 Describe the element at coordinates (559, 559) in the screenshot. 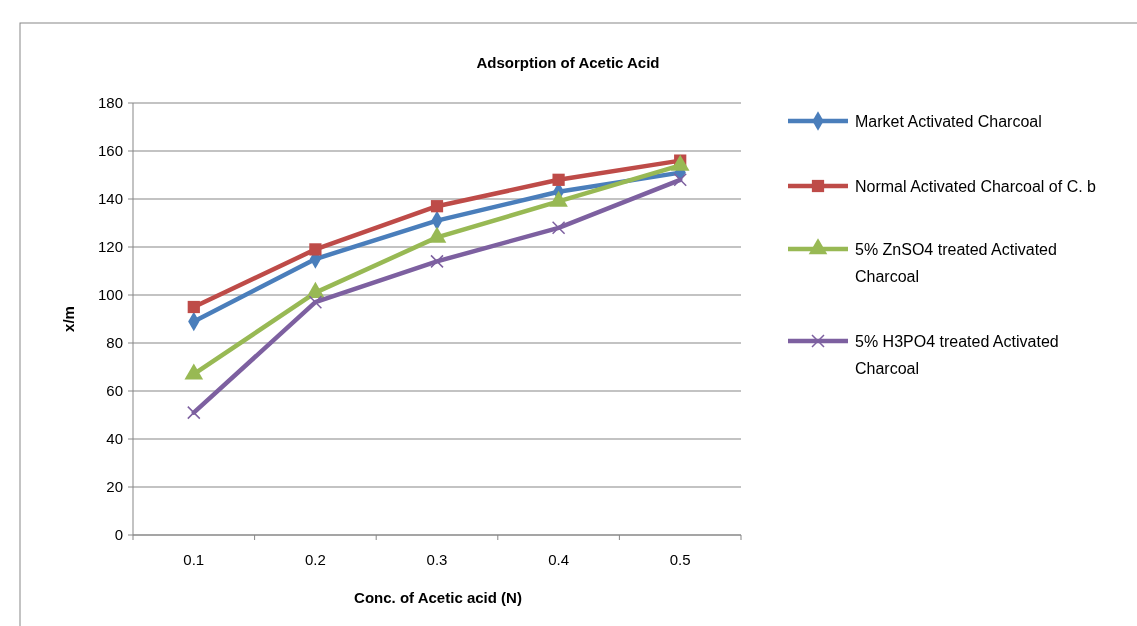

I see `x-tick-label: 0.4` at that location.